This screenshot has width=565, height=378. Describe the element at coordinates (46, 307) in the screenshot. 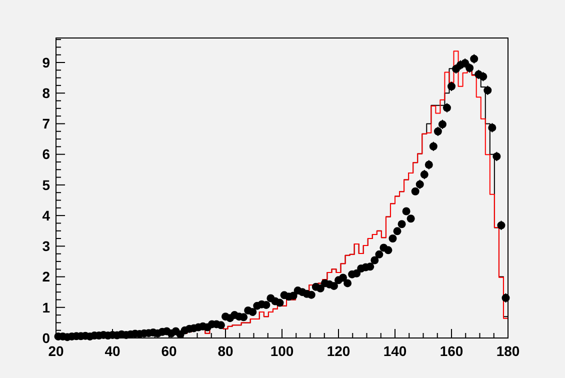

I see `y-tick-label: 1` at that location.